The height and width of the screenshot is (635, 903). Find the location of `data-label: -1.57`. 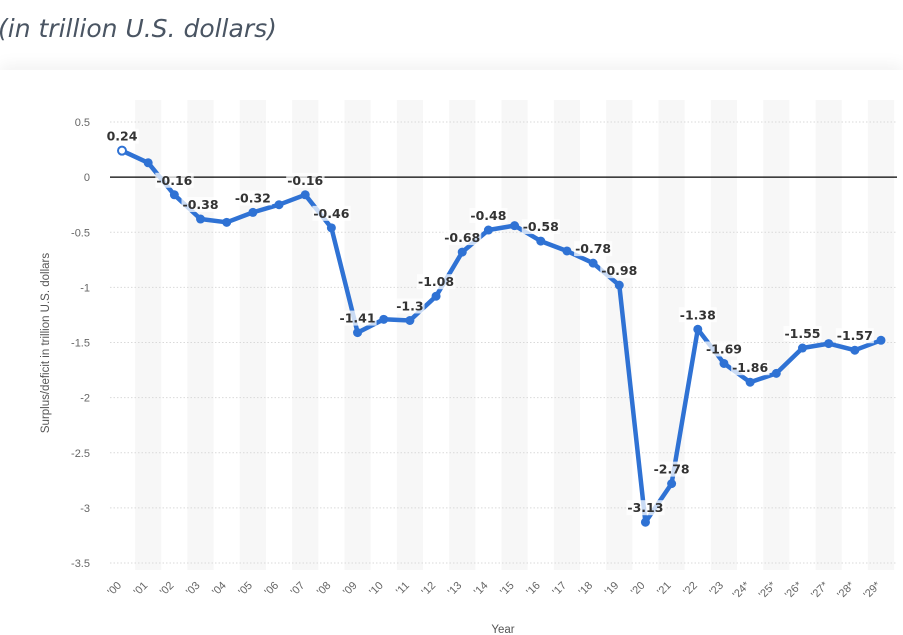

data-label: -1.57 is located at coordinates (855, 335).